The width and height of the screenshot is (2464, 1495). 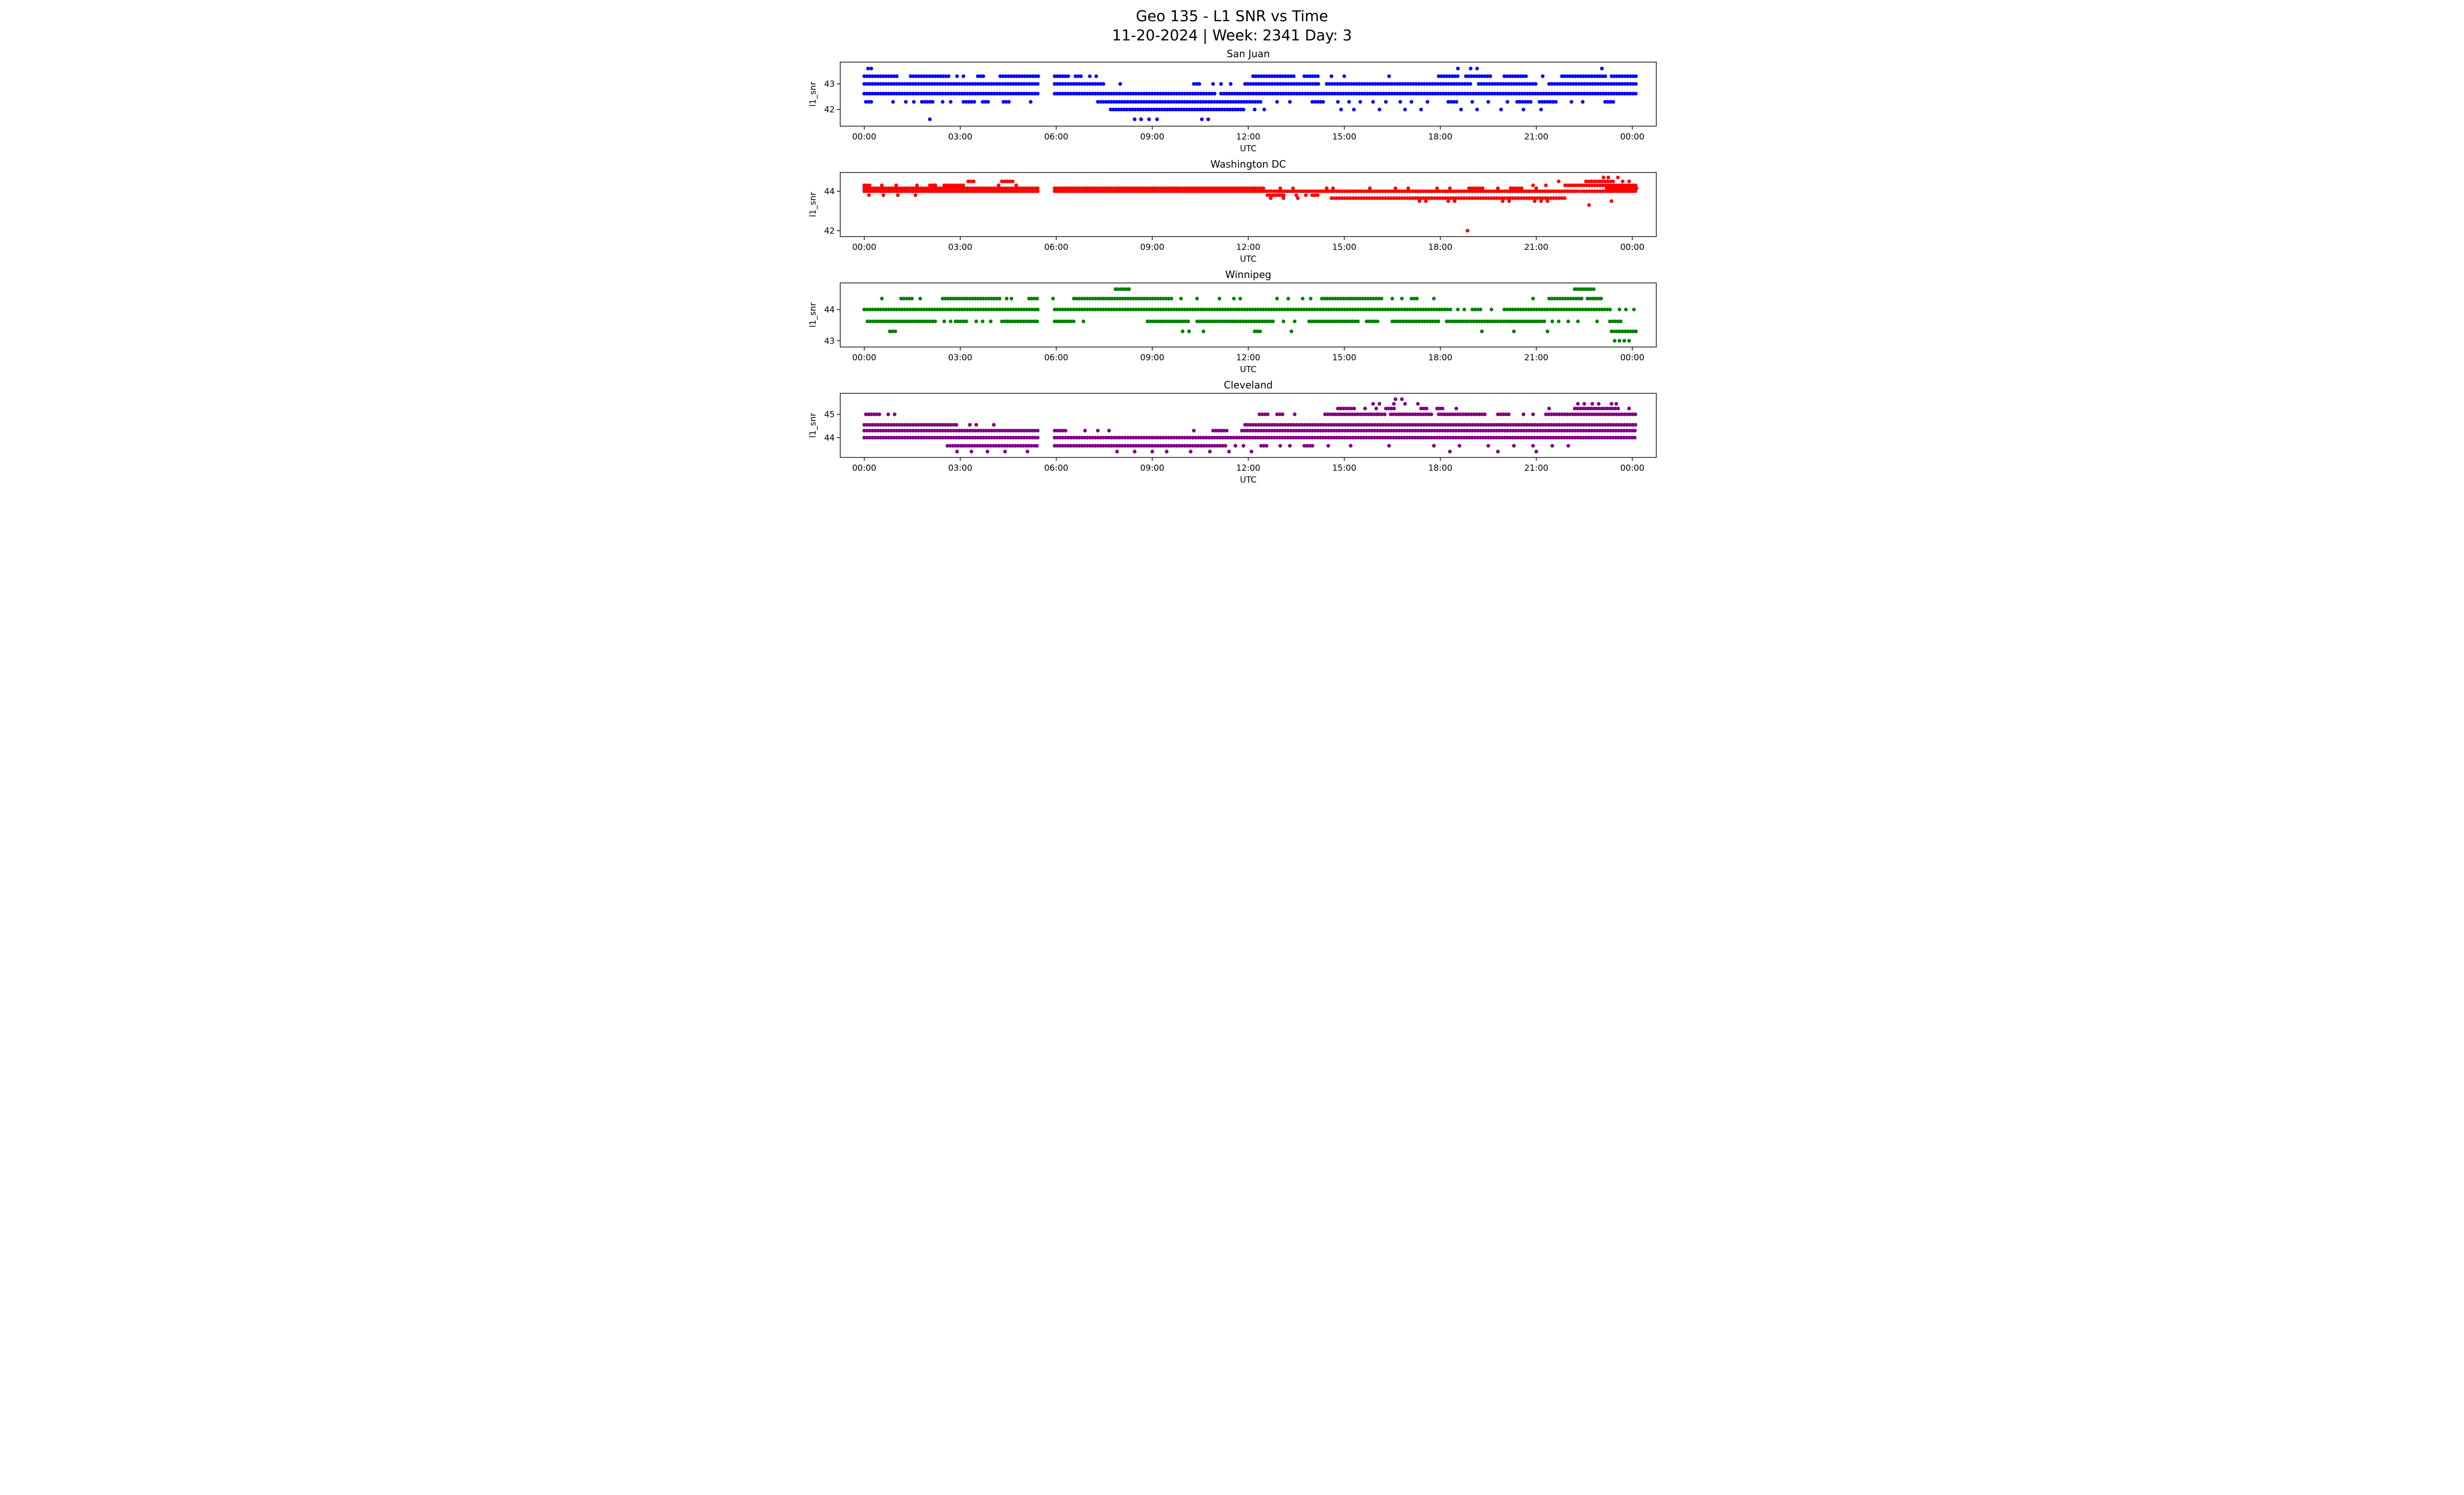 What do you see at coordinates (1248, 164) in the screenshot?
I see `subplot-title: Washington DC` at bounding box center [1248, 164].